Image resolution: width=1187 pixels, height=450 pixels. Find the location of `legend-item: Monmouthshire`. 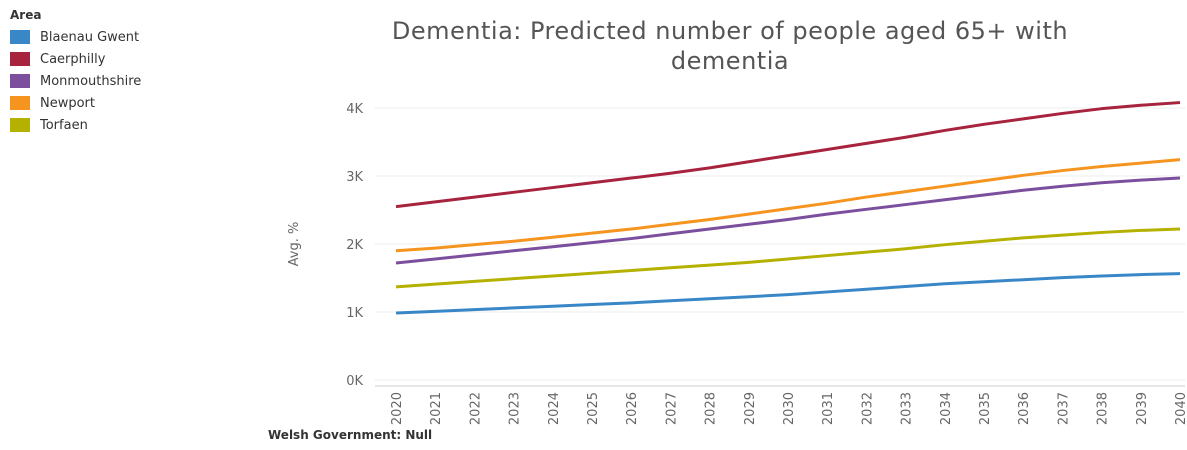

legend-item: Monmouthshire is located at coordinates (75, 81).